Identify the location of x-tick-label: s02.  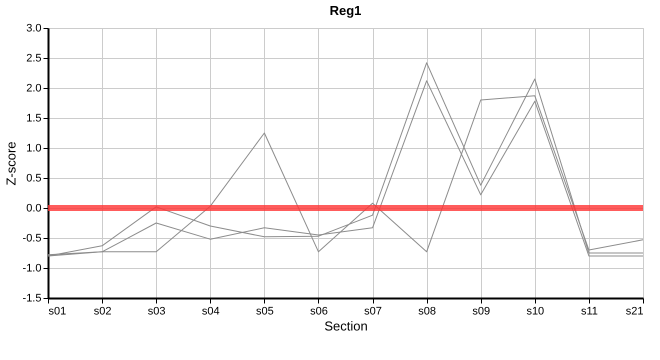
(103, 312).